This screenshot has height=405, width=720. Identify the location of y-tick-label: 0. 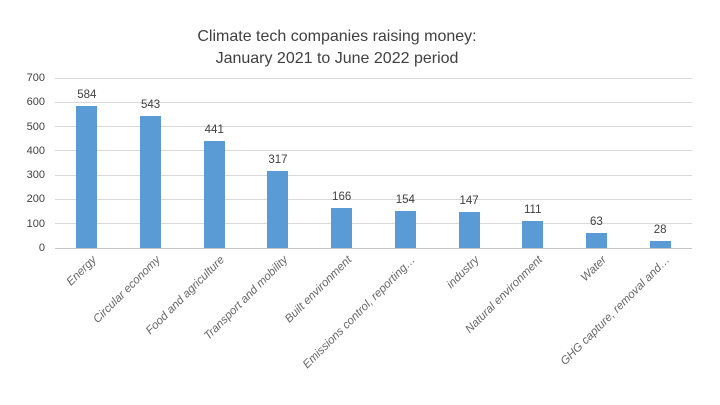
(41, 248).